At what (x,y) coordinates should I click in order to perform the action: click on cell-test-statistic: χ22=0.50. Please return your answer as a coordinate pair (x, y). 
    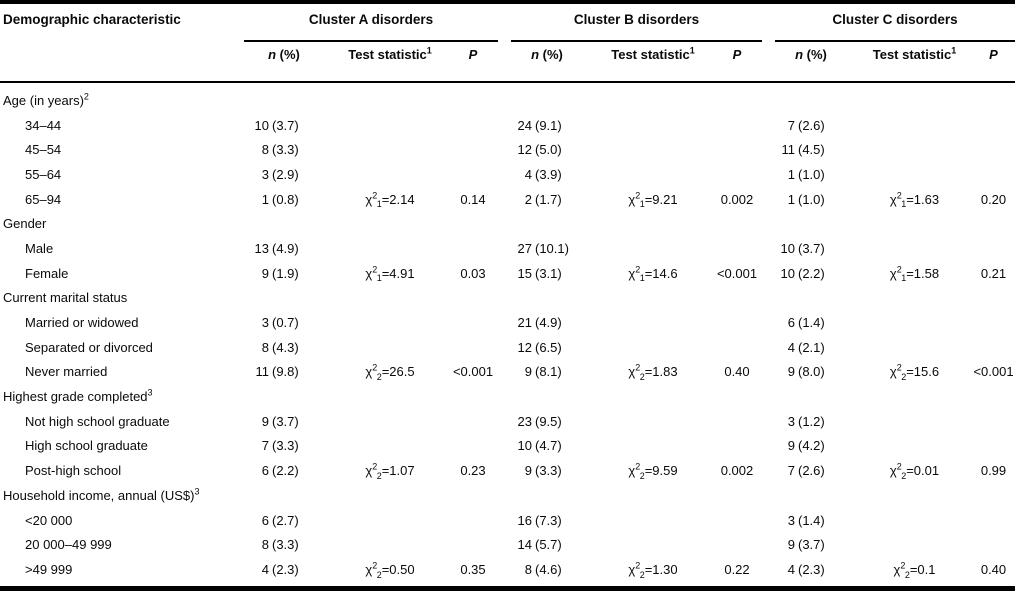
    Looking at the image, I should click on (390, 570).